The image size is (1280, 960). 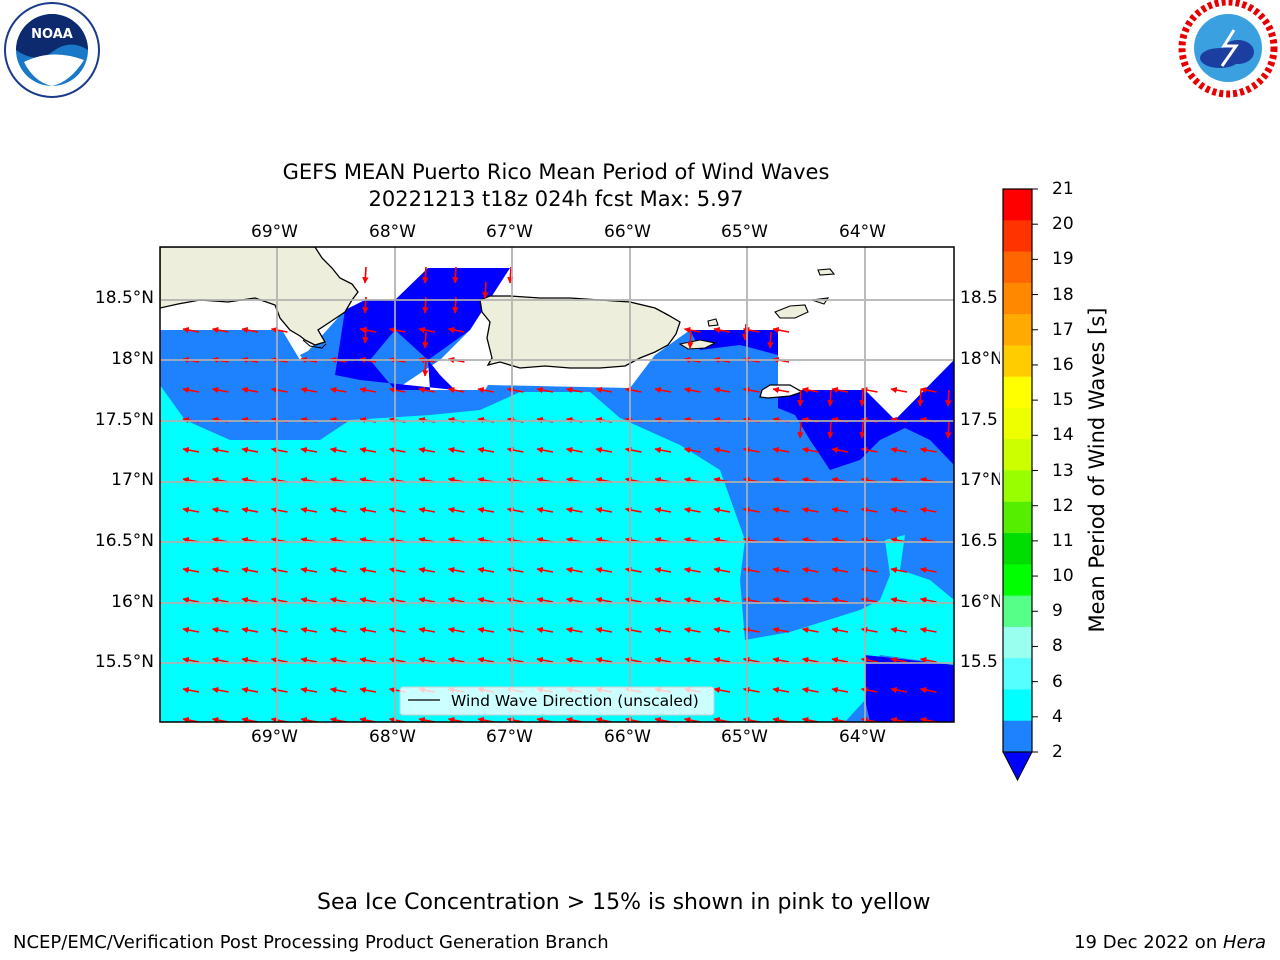 I want to click on colorbar-tick-label: 13, so click(x=1063, y=470).